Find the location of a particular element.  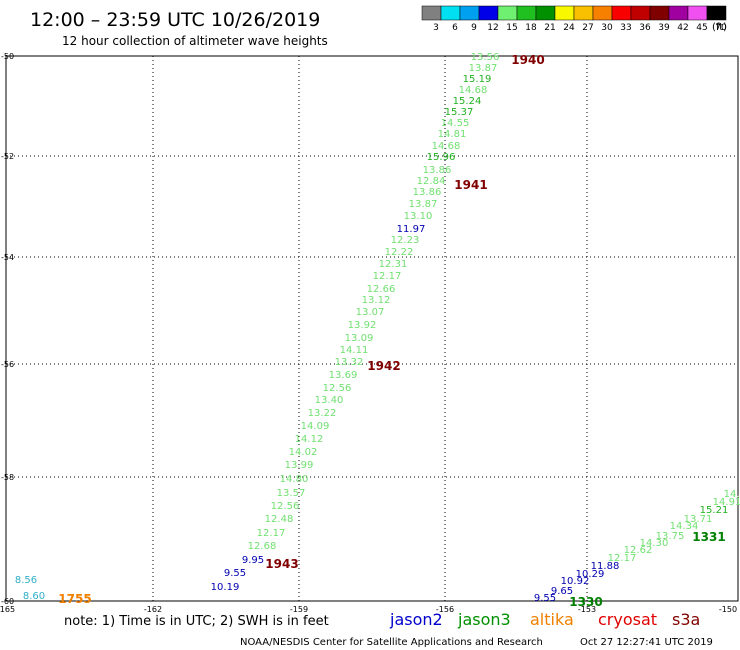

wave-height-value: 9.55 is located at coordinates (545, 598).